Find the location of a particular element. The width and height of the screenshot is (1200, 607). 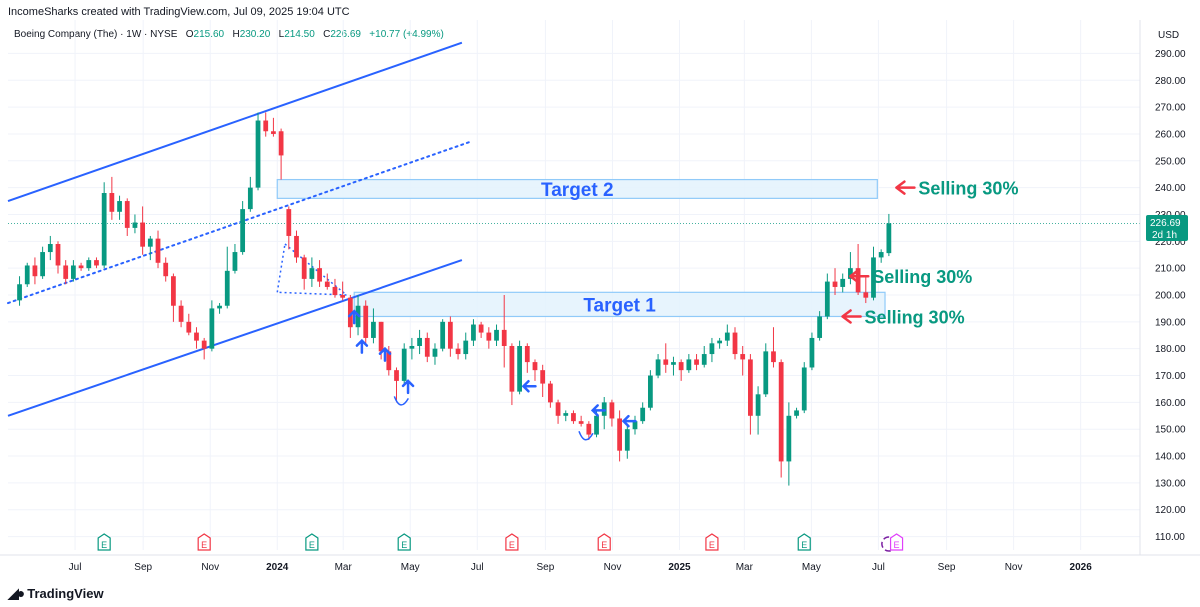

tradingview-logo: ◢● TradingView is located at coordinates (56, 593).